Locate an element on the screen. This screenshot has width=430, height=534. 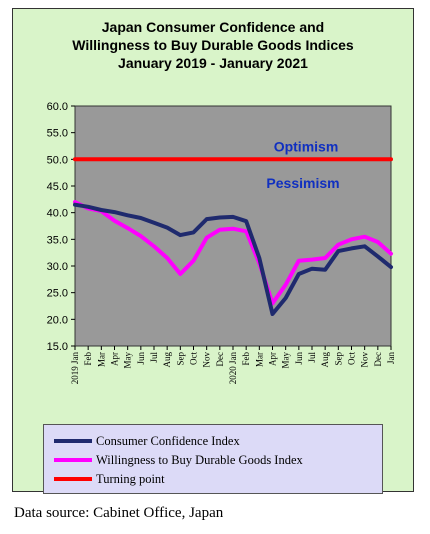
y-tick-label: 55.0 is located at coordinates (57, 134).